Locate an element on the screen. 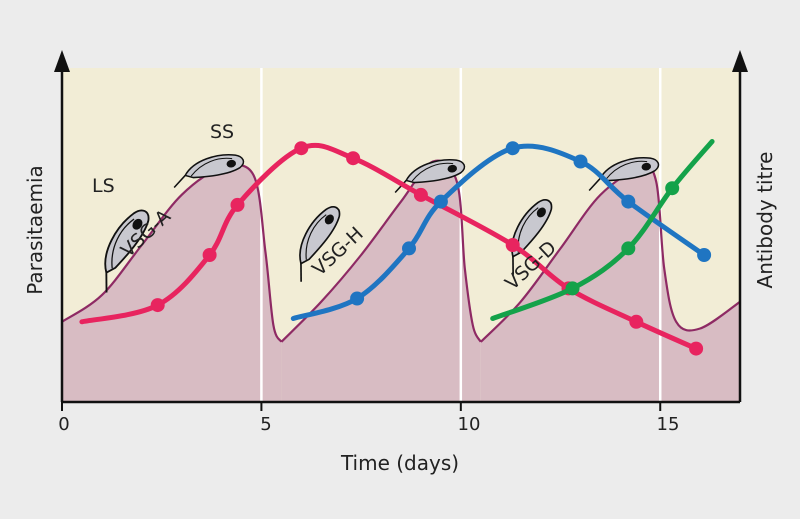 Image resolution: width=800 pixels, height=519 pixels. left-axis-title: Parasitaemia is located at coordinates (35, 230).